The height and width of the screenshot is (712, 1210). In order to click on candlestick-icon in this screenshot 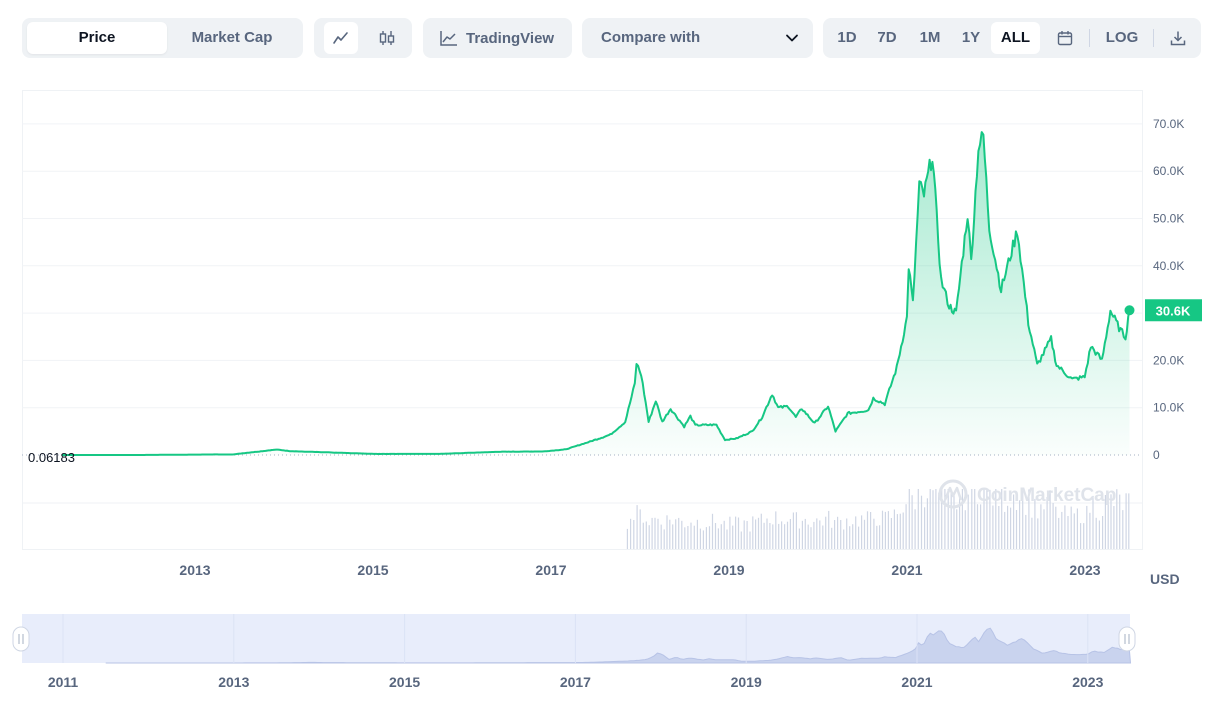, I will do `click(387, 38)`.